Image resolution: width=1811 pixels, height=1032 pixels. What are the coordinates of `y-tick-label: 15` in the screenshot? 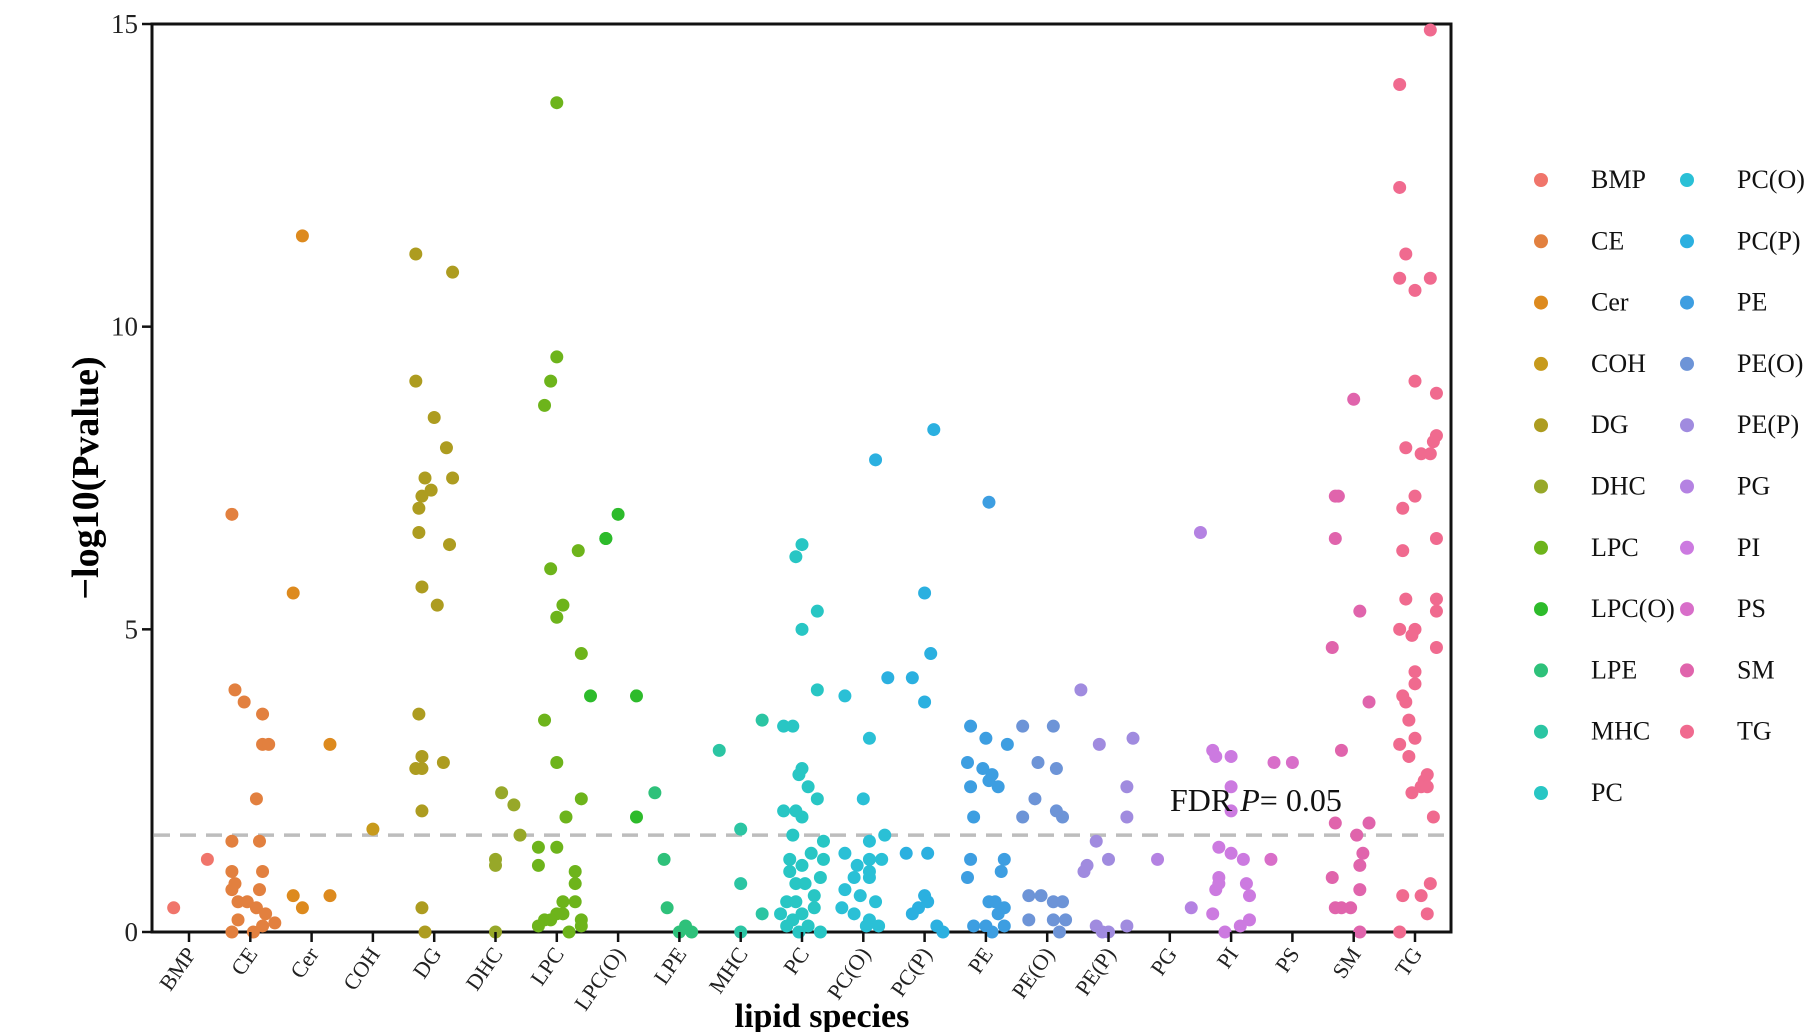 It's located at (124, 24).